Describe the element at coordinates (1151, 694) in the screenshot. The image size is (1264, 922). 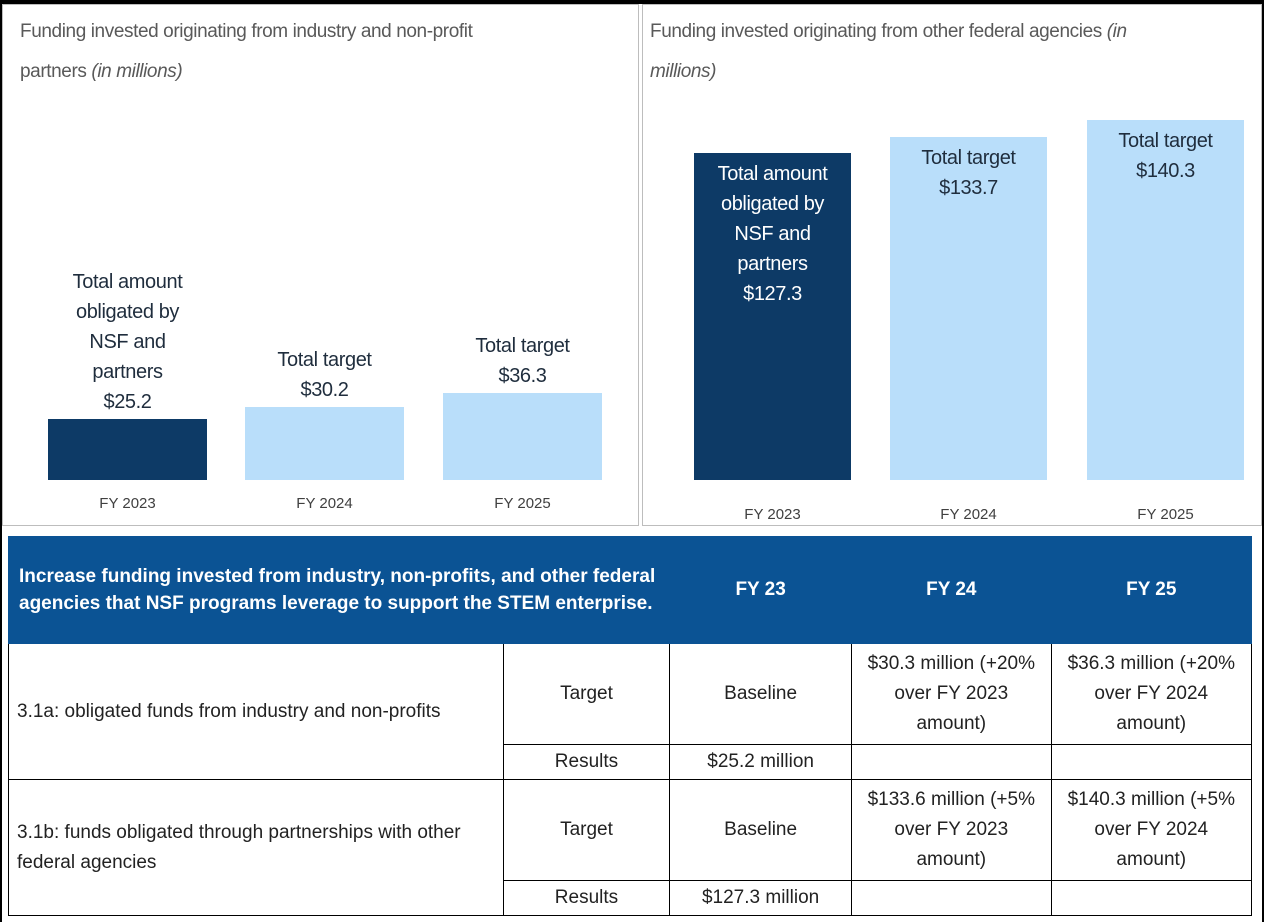
I see `target-cell: $36.3 million (+20% over FY 2024 amount)` at that location.